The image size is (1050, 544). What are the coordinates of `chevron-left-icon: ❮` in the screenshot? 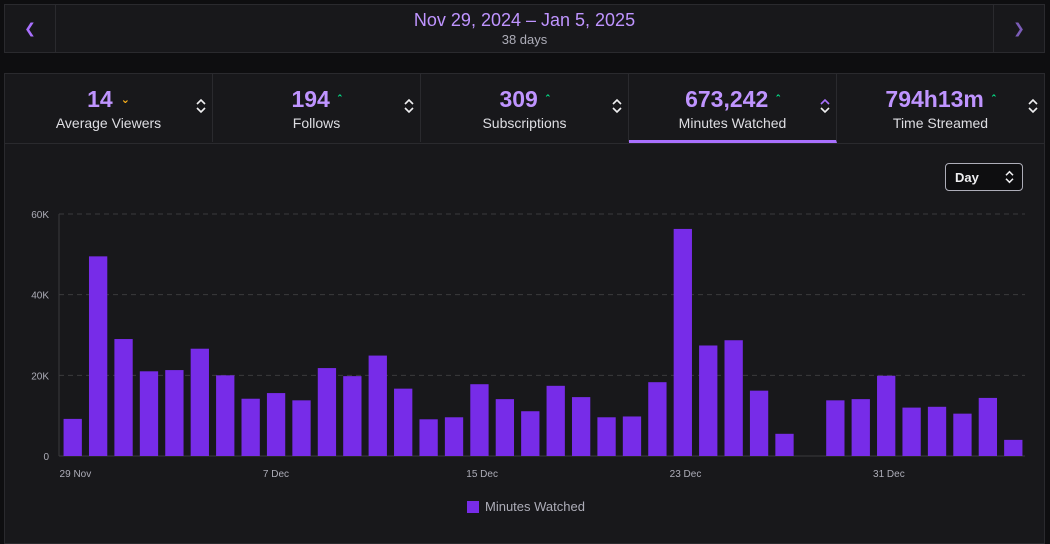 It's located at (30, 28).